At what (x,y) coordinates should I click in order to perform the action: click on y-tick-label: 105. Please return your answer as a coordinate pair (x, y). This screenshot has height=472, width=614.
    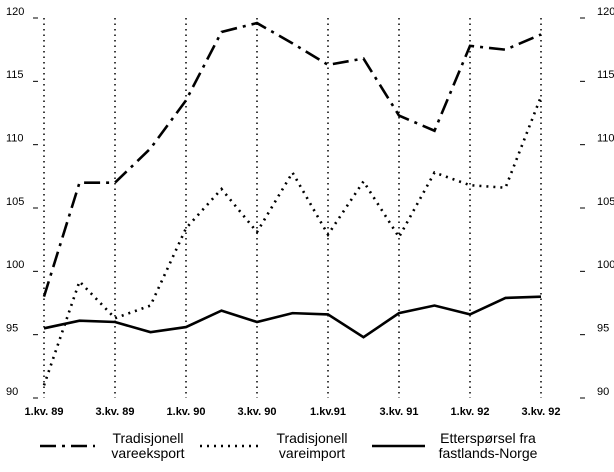
    Looking at the image, I should click on (15, 202).